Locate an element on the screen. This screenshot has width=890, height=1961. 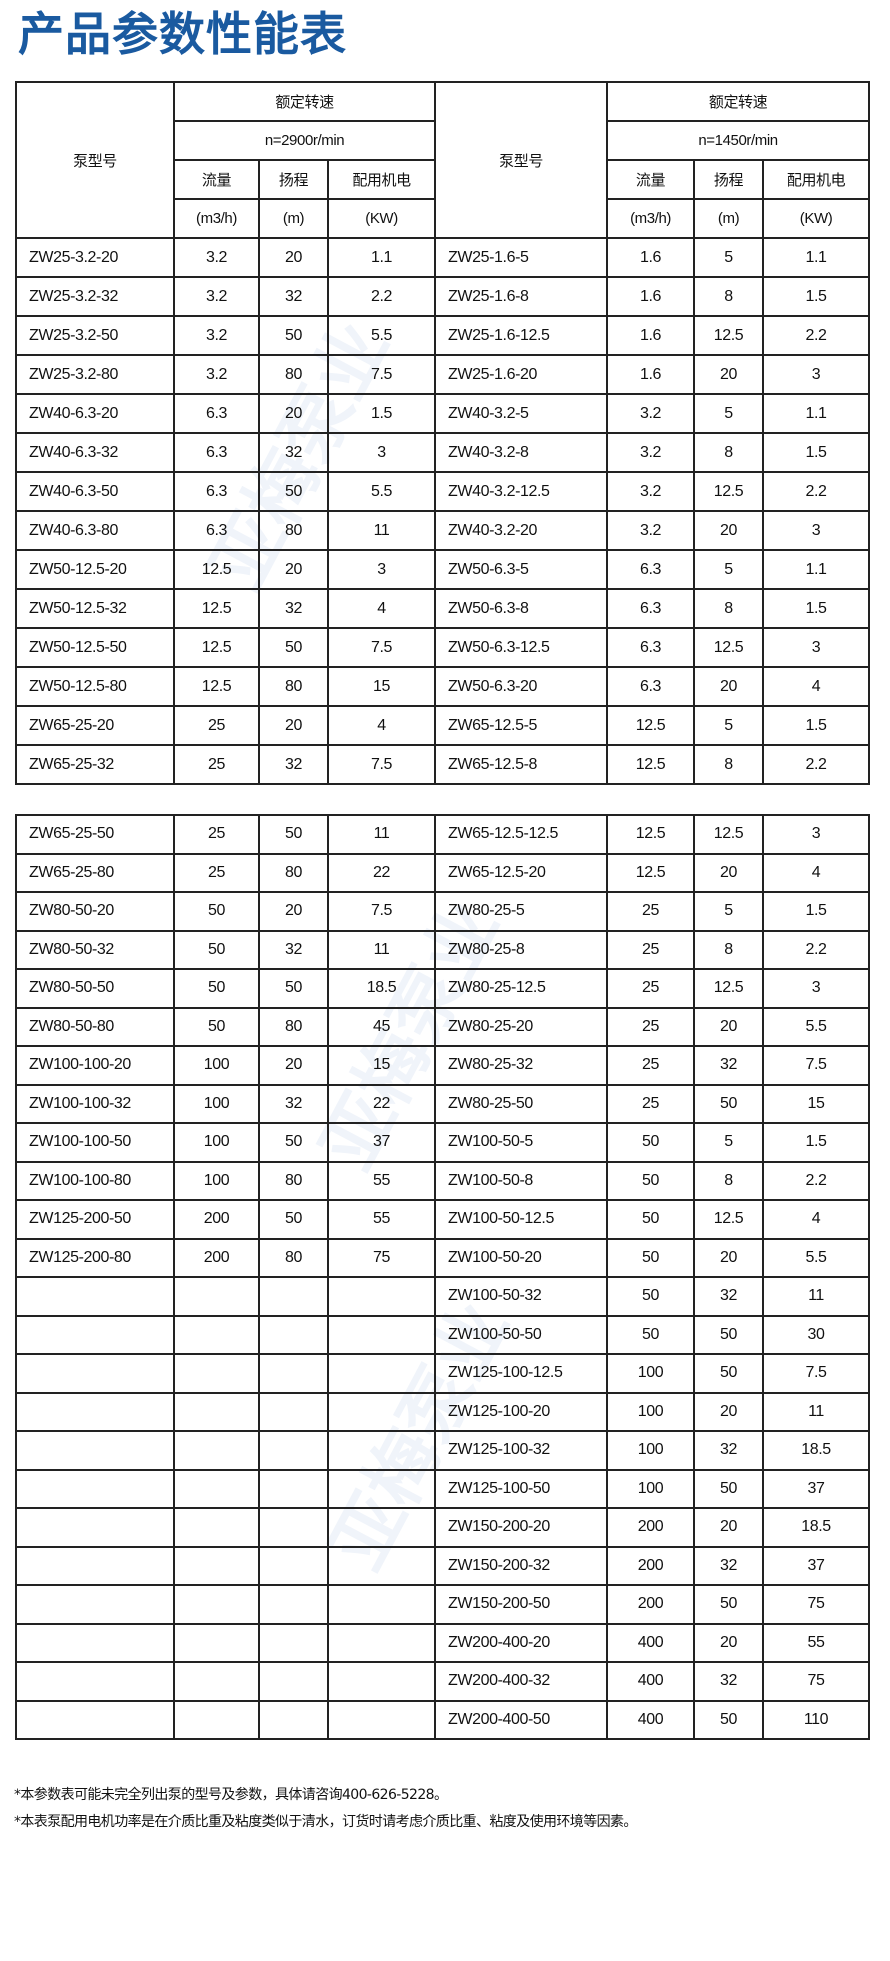
right-model-cell: ZW125-100-50 is located at coordinates (521, 1488).